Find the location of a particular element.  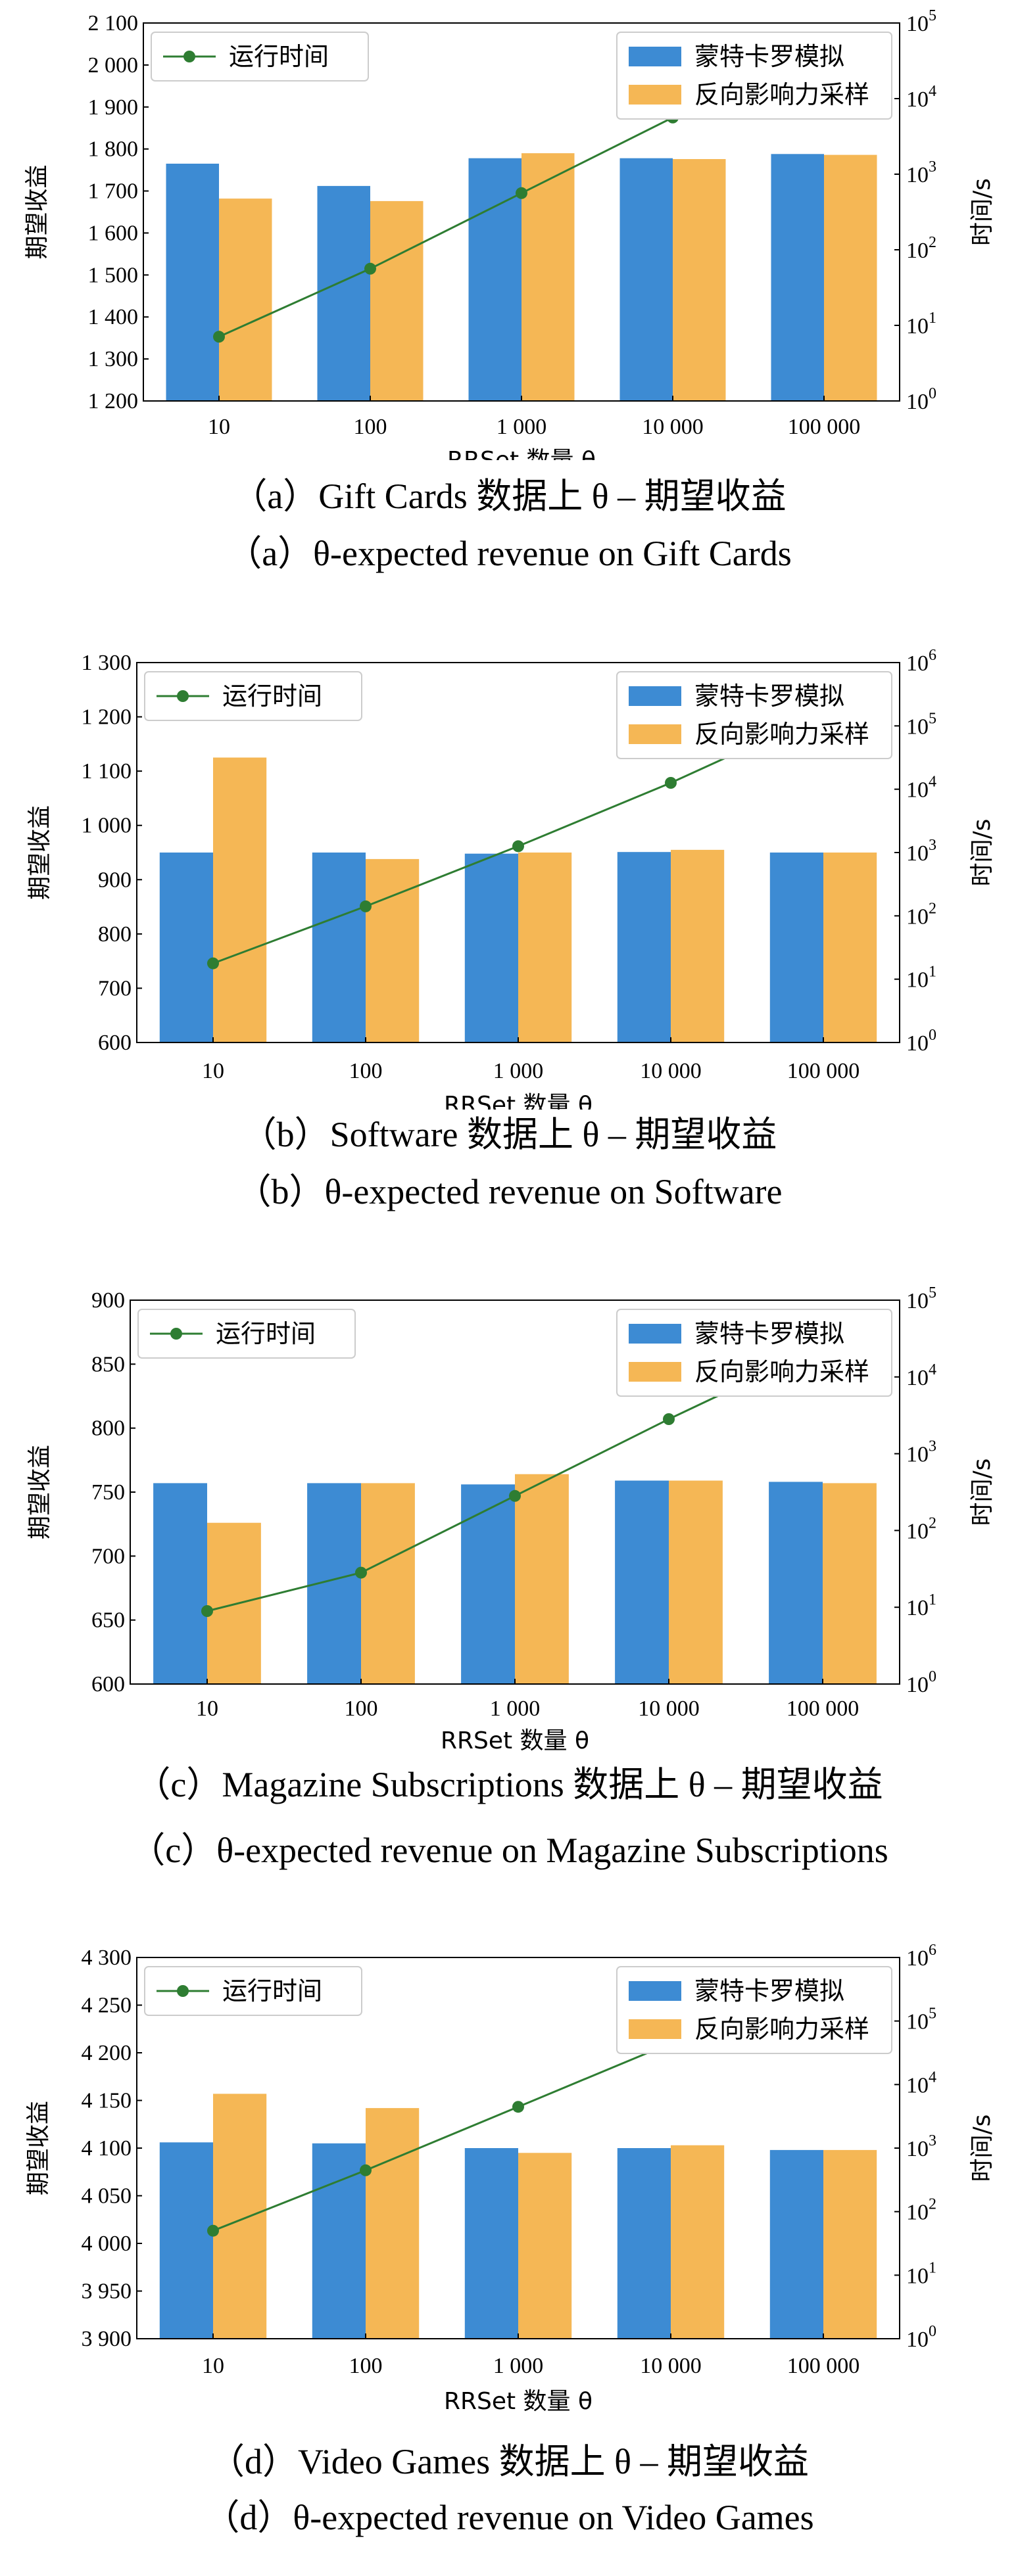

y-tick-label: 850 is located at coordinates (108, 1364).